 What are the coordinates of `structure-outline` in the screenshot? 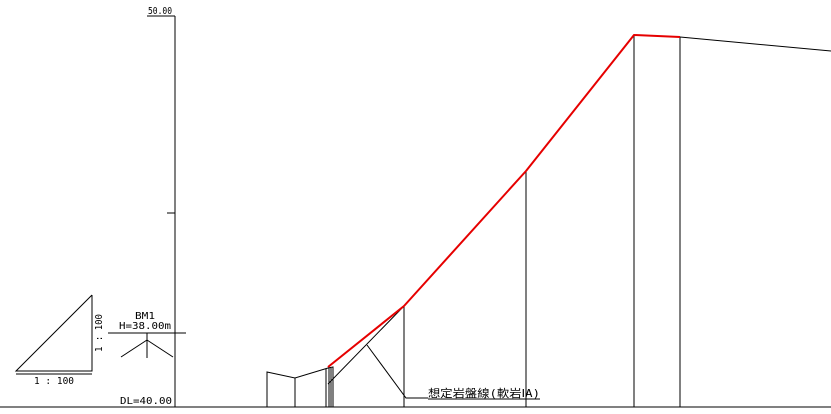 It's located at (300, 386).